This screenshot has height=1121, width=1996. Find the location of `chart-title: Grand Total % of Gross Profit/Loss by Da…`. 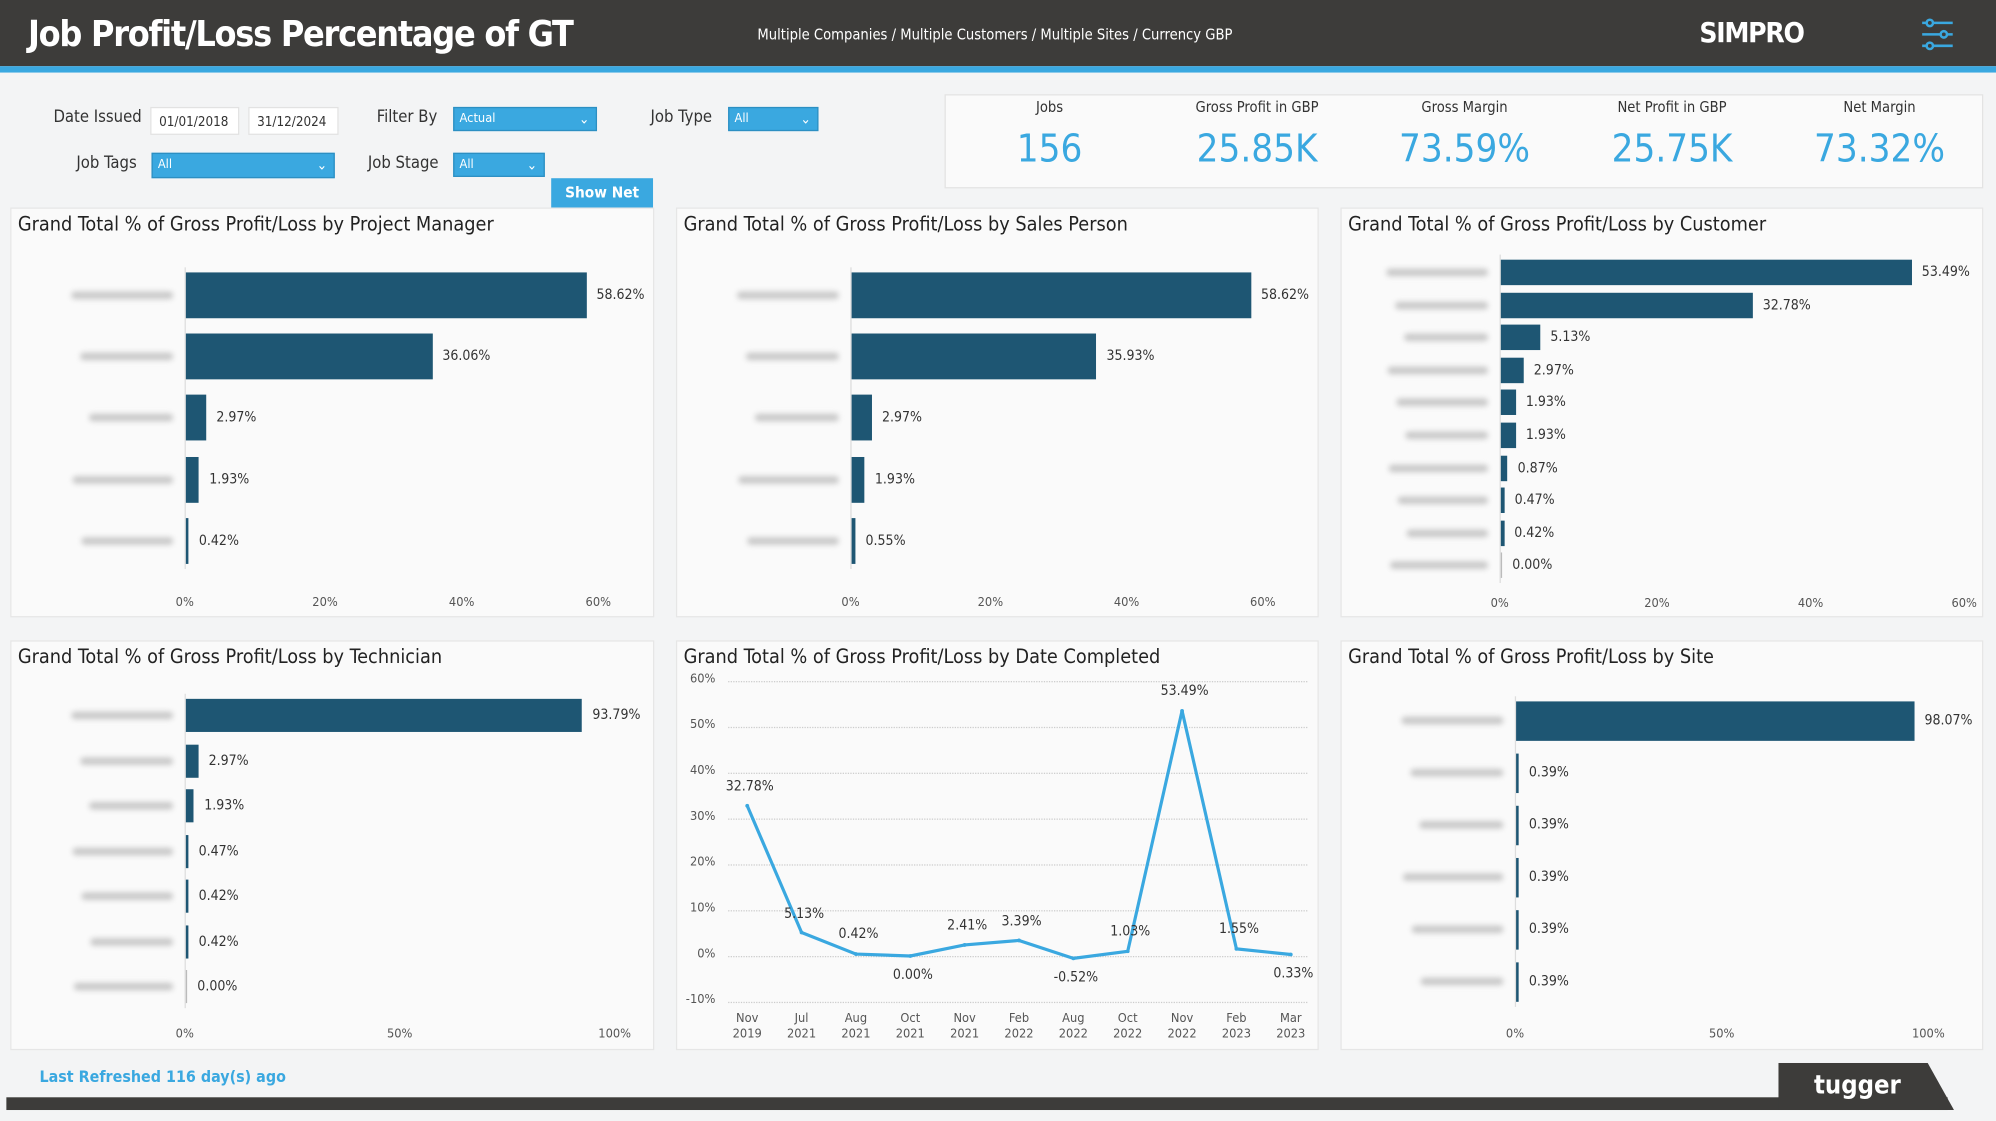

chart-title: Grand Total % of Gross Profit/Loss by Da… is located at coordinates (922, 657).